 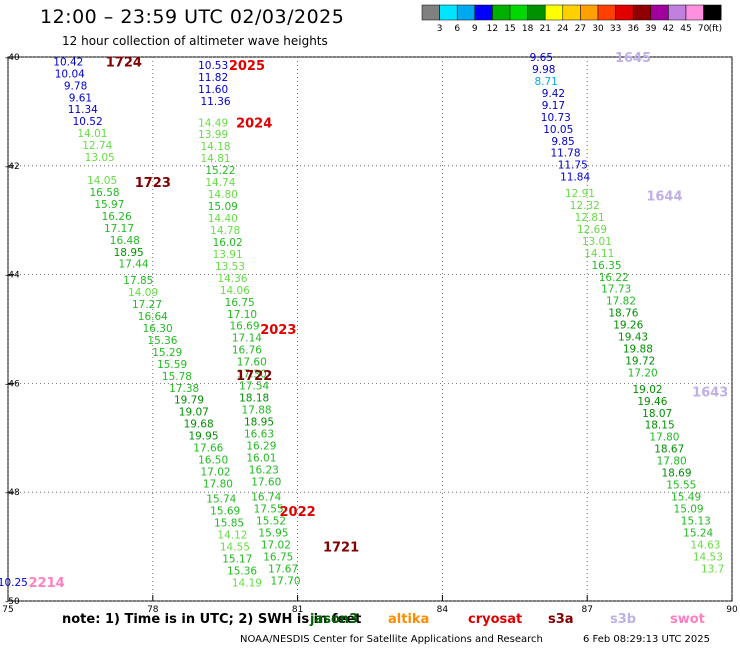 I want to click on swh-value: 14.19, so click(x=247, y=584).